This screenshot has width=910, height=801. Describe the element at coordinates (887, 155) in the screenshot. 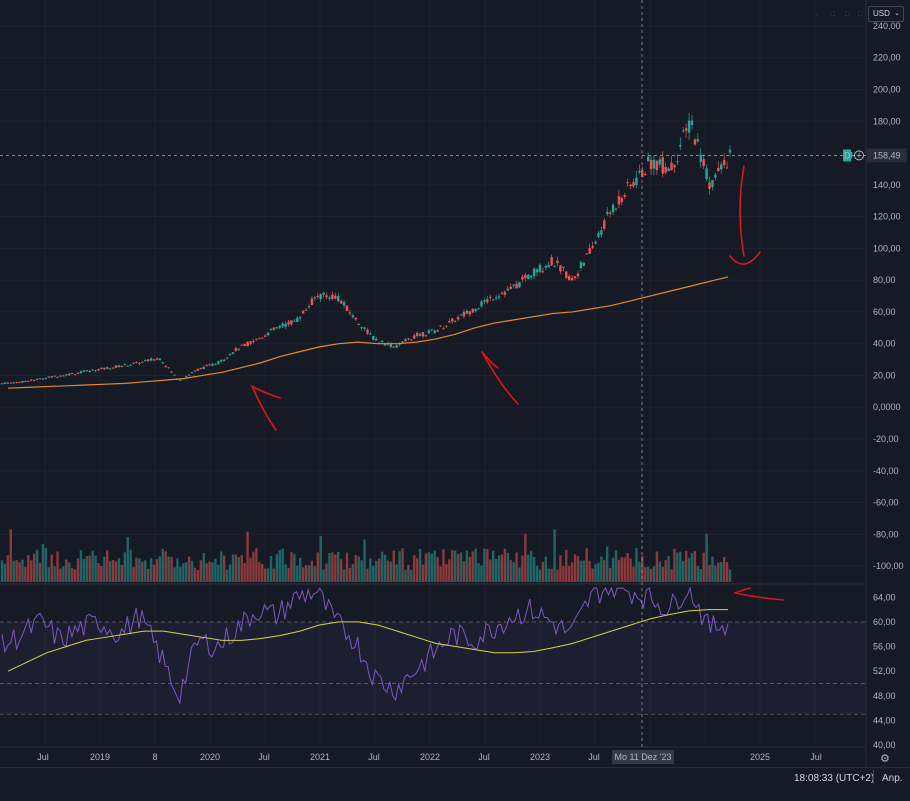

I see `current-price-box` at that location.